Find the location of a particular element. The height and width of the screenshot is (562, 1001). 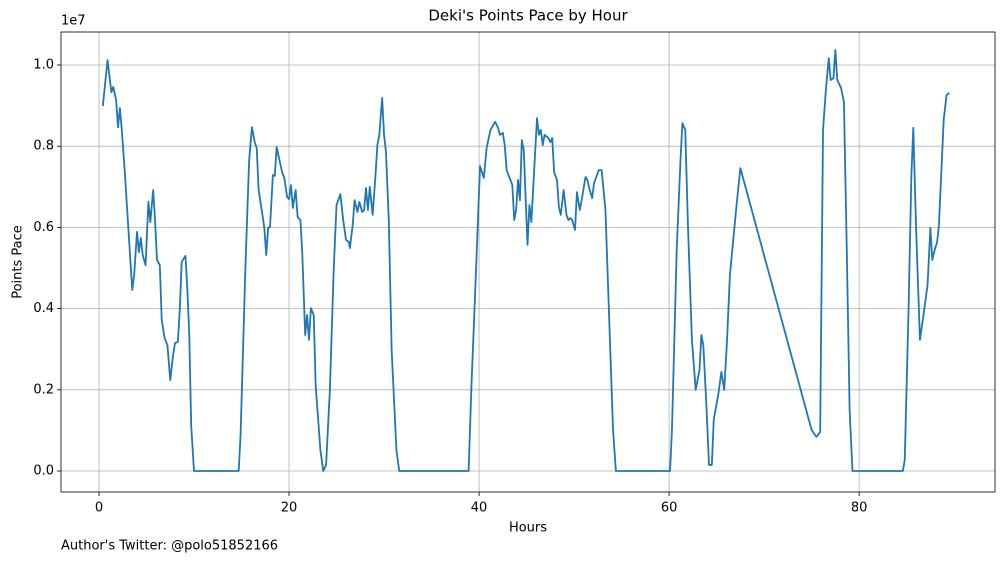

y-tick-label: 0.4 is located at coordinates (43, 308).